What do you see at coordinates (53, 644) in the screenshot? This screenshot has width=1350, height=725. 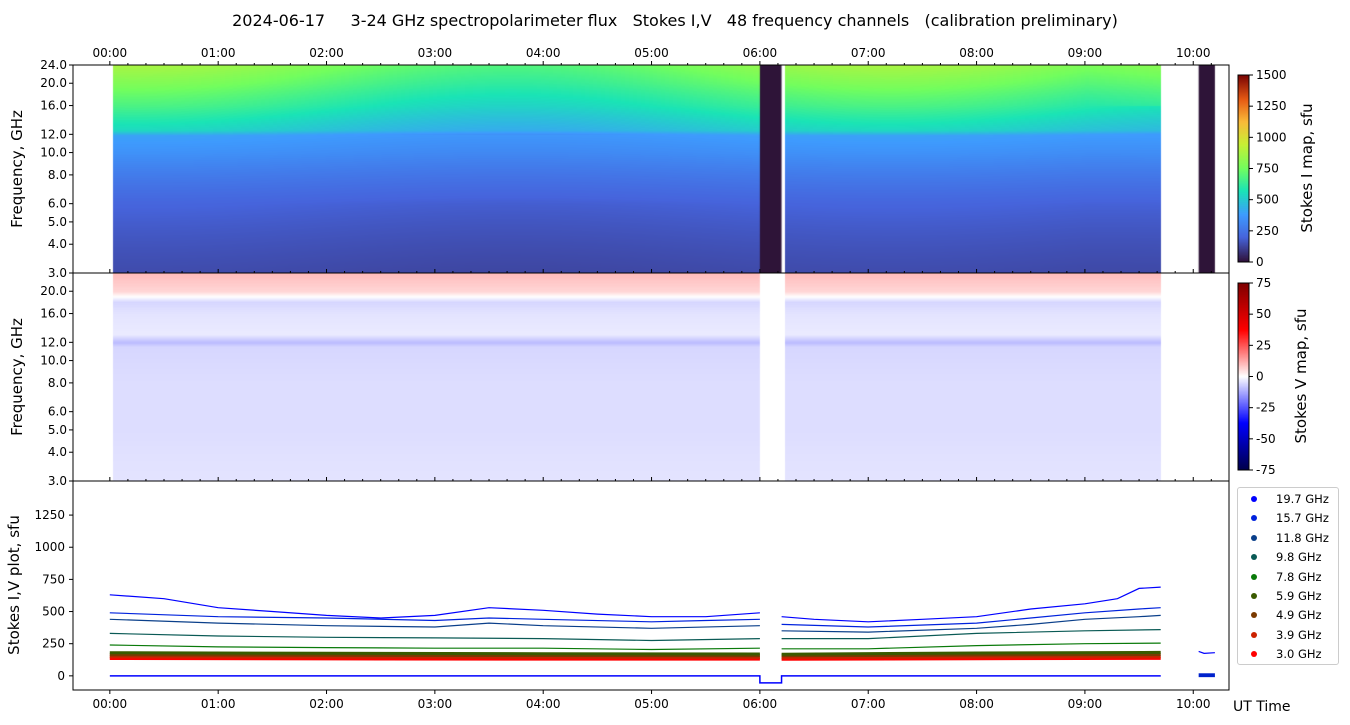 I see `value-tick-label: 250` at bounding box center [53, 644].